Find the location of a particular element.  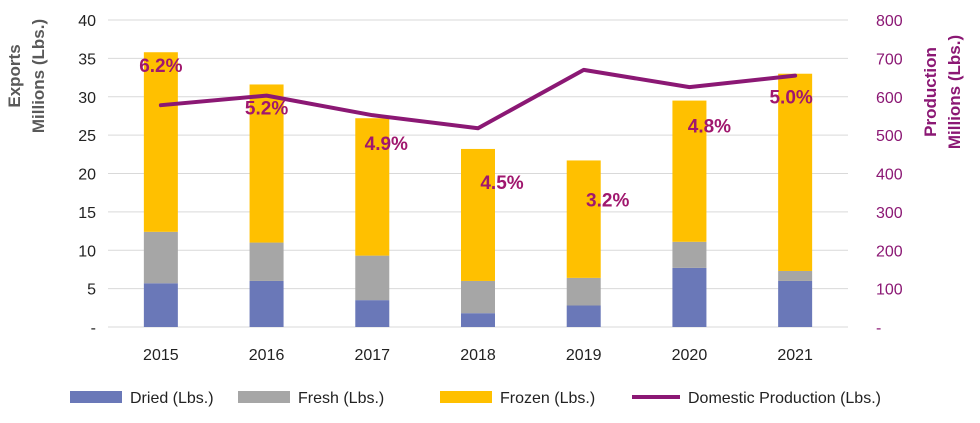

bar-fresh-2021 is located at coordinates (795, 275).